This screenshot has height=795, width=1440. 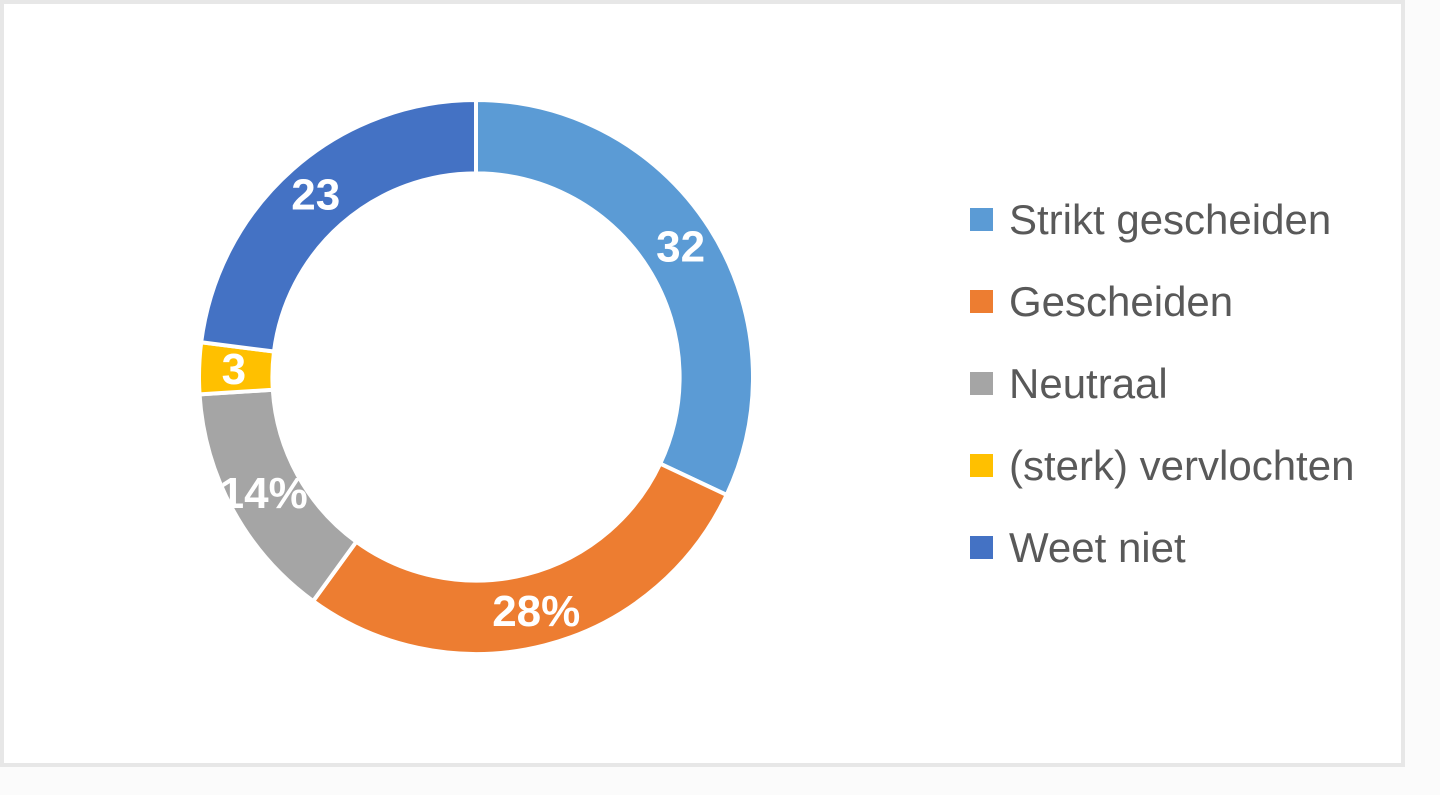 I want to click on legend-item: Neutraal, so click(x=1162, y=383).